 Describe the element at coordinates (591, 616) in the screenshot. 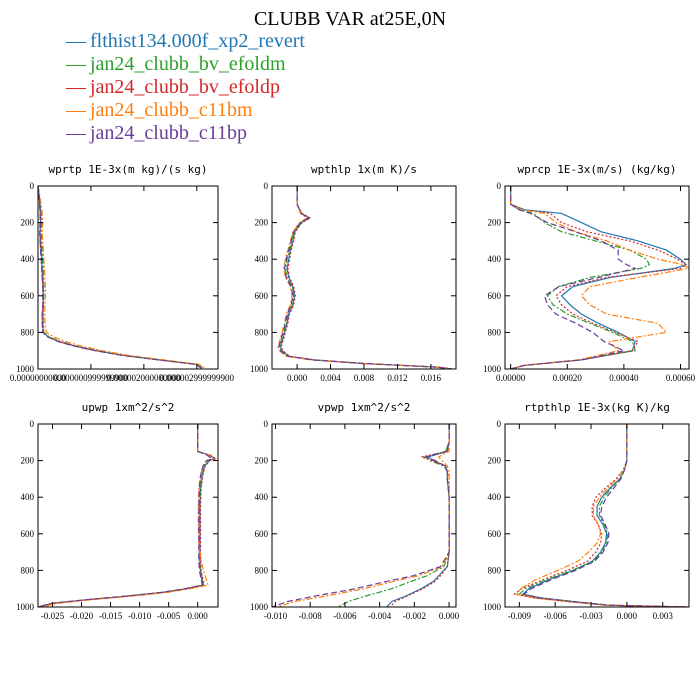

I see `x-tick-label: -0.003` at that location.